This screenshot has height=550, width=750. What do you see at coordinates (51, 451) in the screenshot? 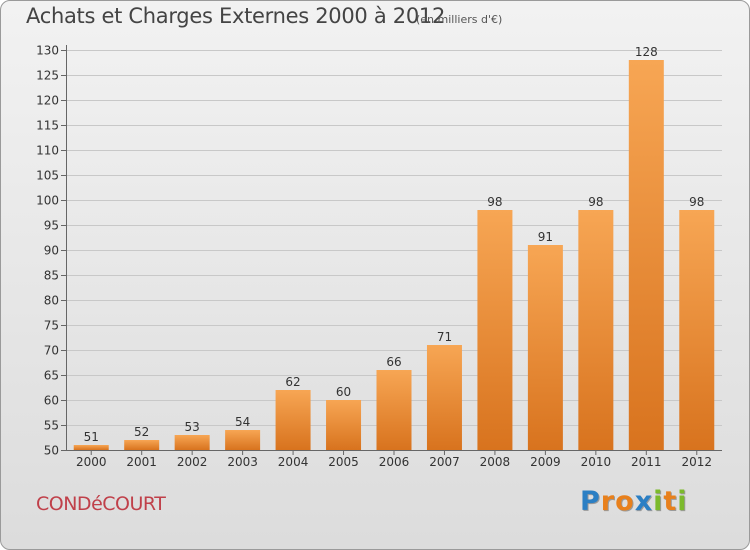
I see `y-tick-label: 50` at bounding box center [51, 451].